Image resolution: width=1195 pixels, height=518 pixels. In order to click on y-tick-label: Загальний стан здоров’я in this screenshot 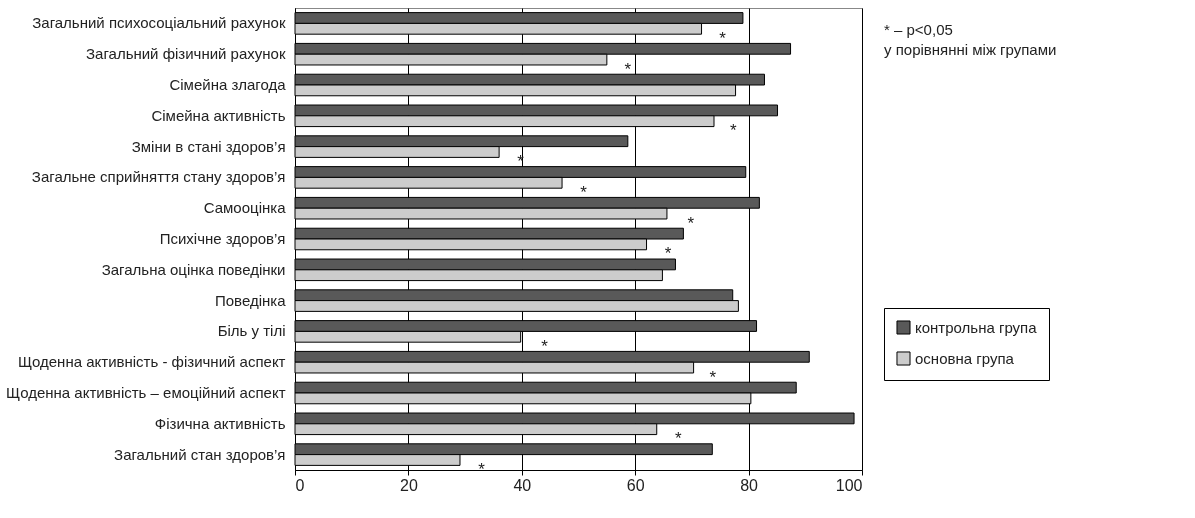, I will do `click(200, 454)`.